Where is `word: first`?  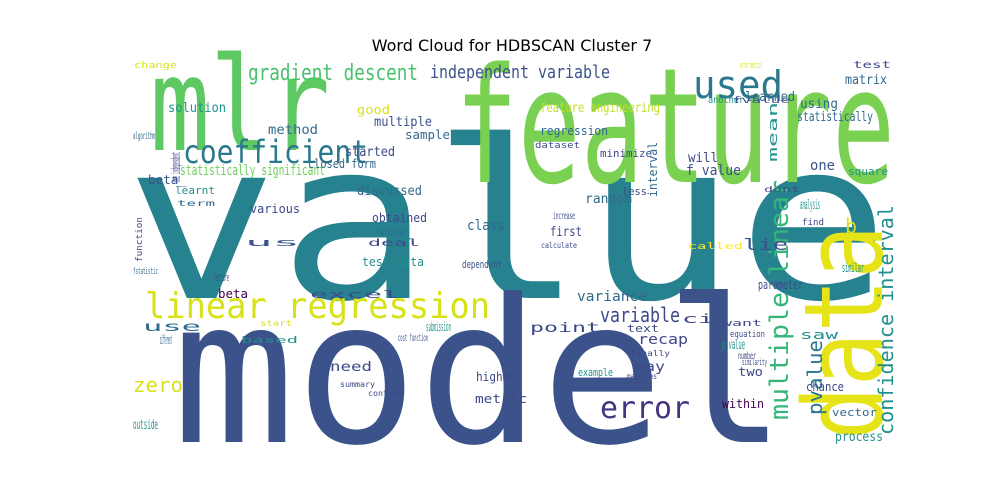 word: first is located at coordinates (566, 232).